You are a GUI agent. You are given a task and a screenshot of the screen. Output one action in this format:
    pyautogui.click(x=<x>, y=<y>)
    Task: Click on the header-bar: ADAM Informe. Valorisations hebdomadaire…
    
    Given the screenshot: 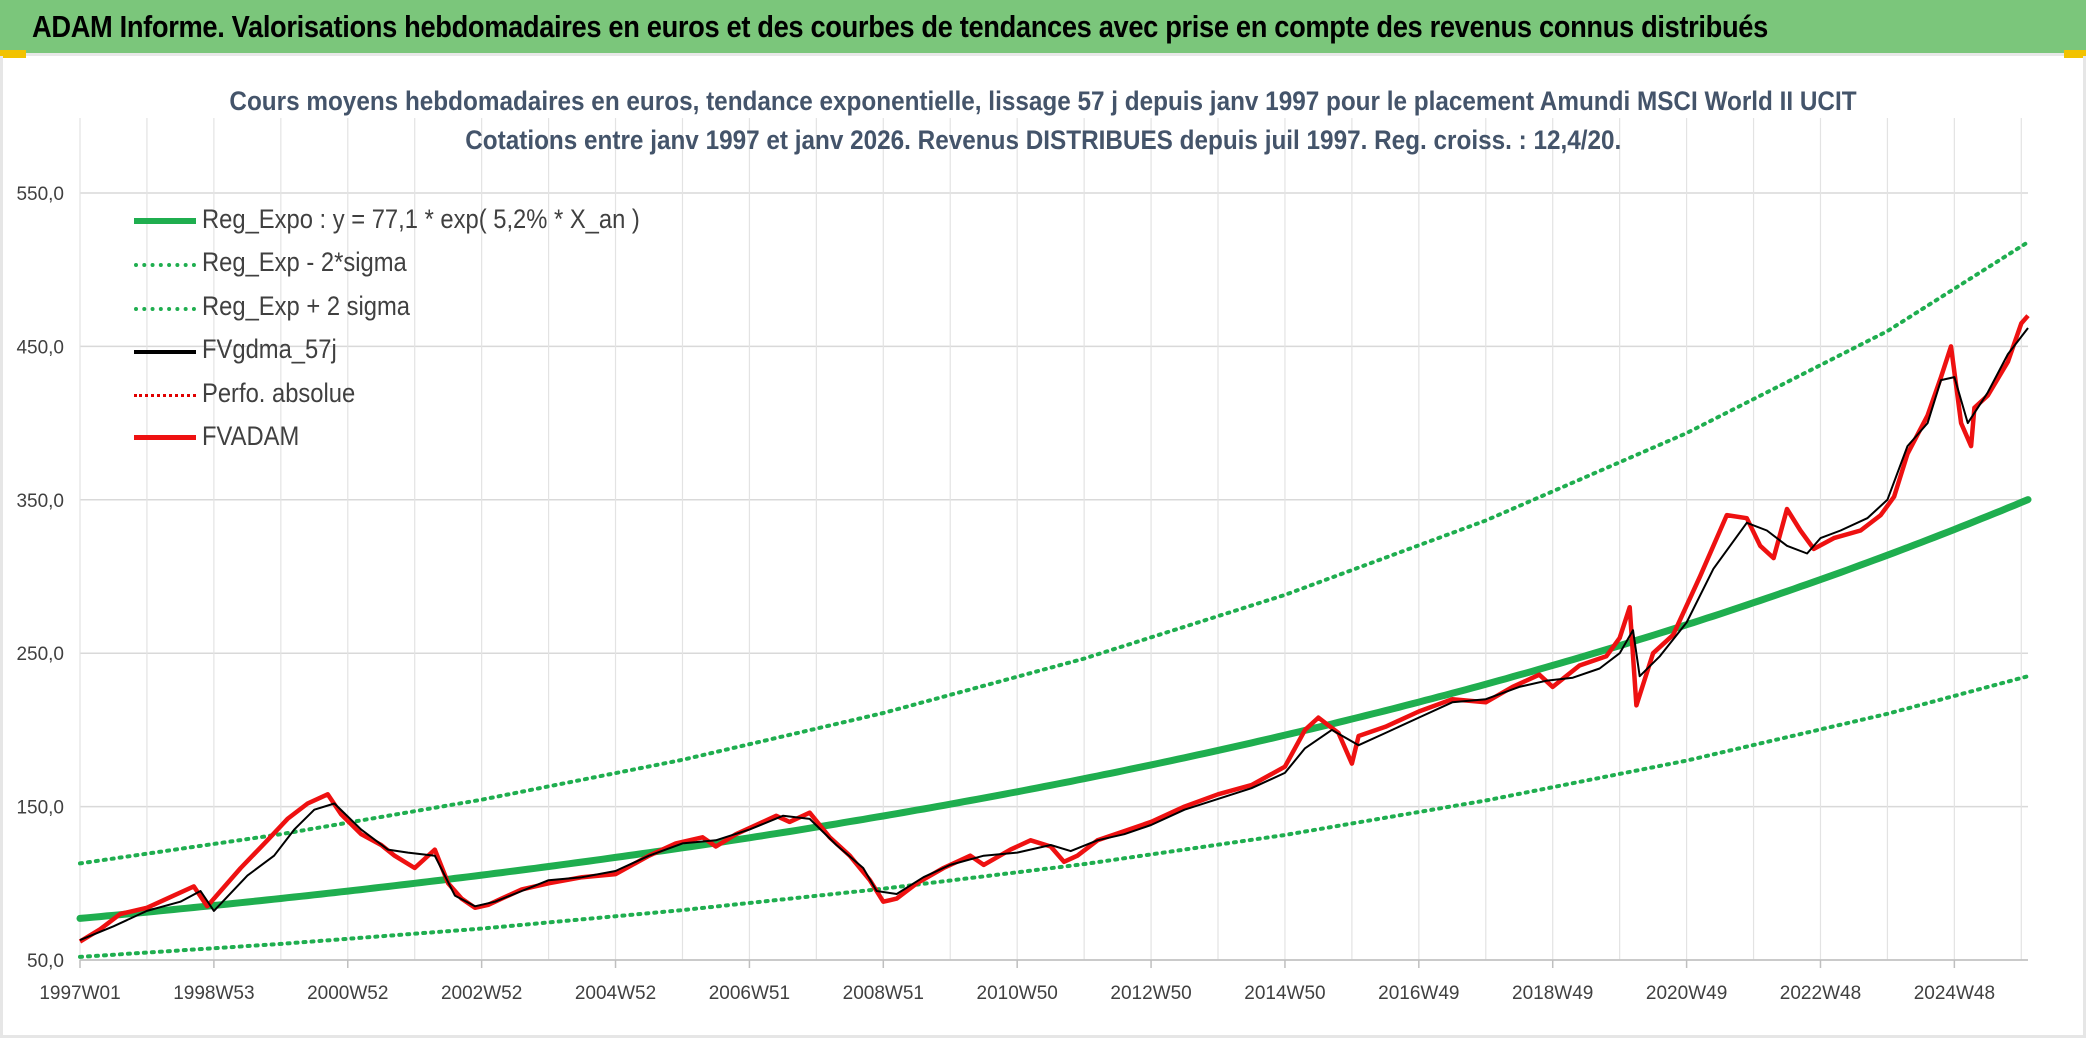 What is the action you would take?
    pyautogui.click(x=1043, y=29)
    